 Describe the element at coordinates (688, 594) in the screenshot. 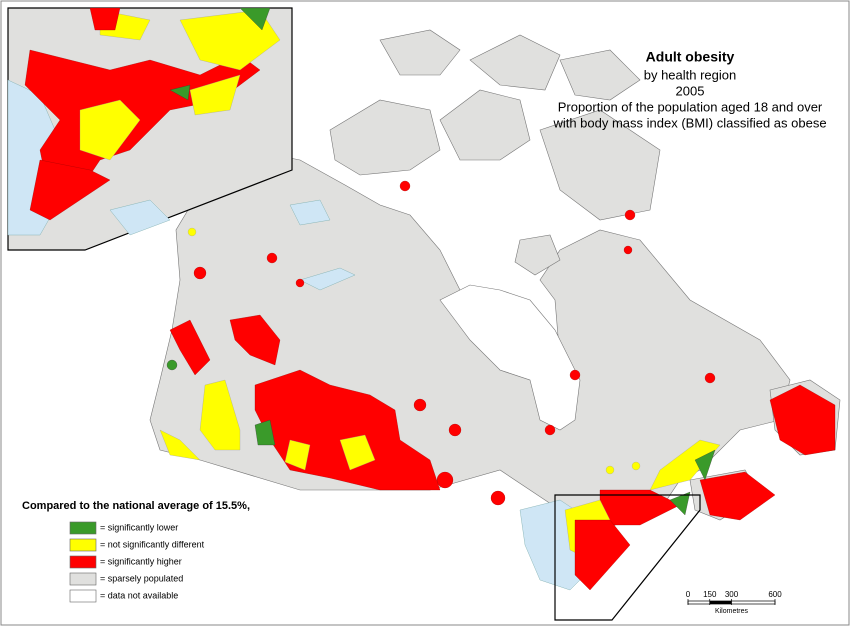

I see `scale-tick-label: 0` at that location.